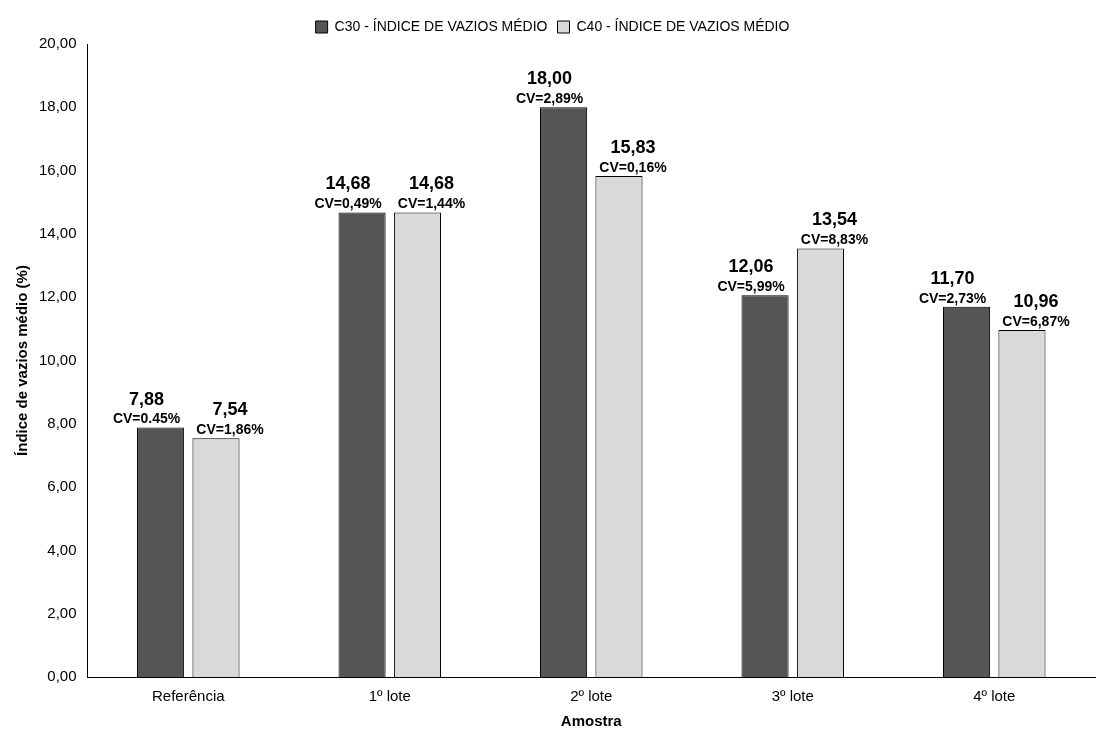 This screenshot has width=1115, height=745. I want to click on y-tick-label: 14,00, so click(57, 233).